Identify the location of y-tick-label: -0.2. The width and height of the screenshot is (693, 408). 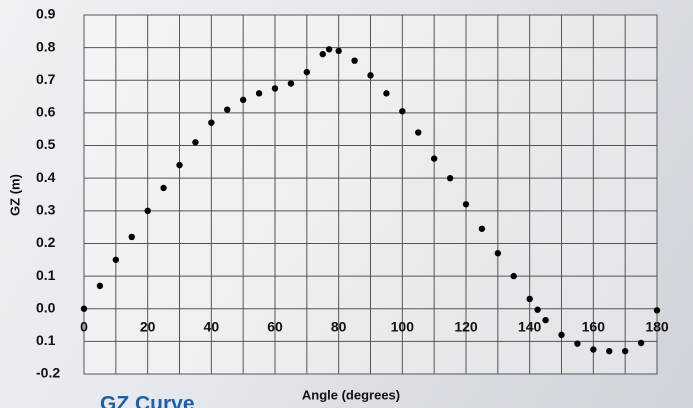
(48, 373).